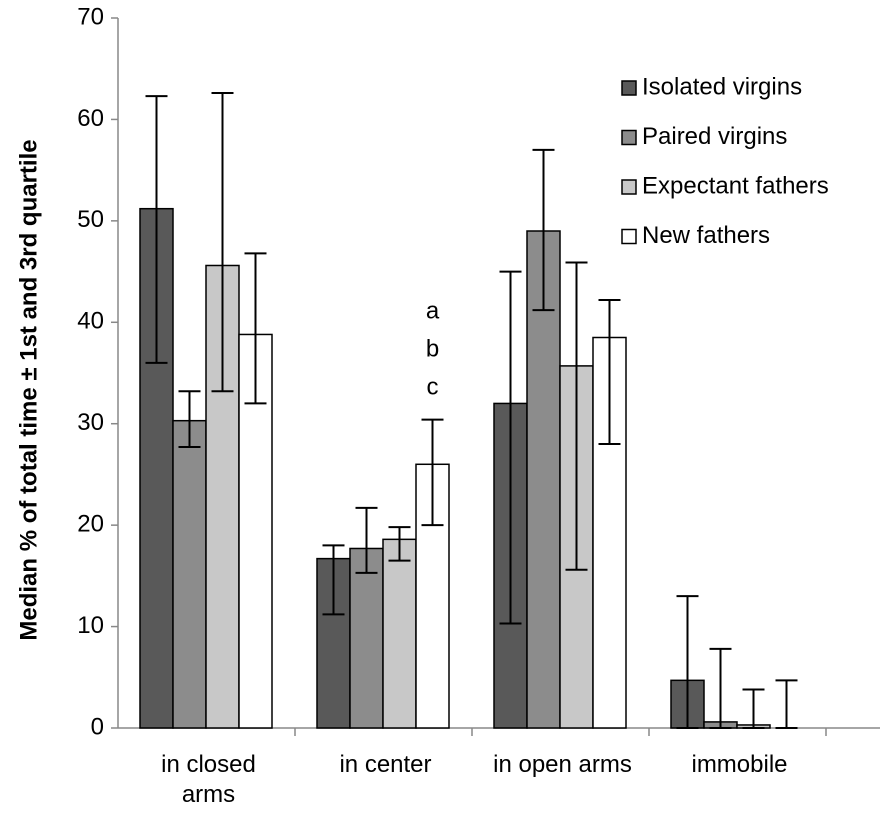 Image resolution: width=889 pixels, height=819 pixels. I want to click on annotation: a, so click(433, 310).